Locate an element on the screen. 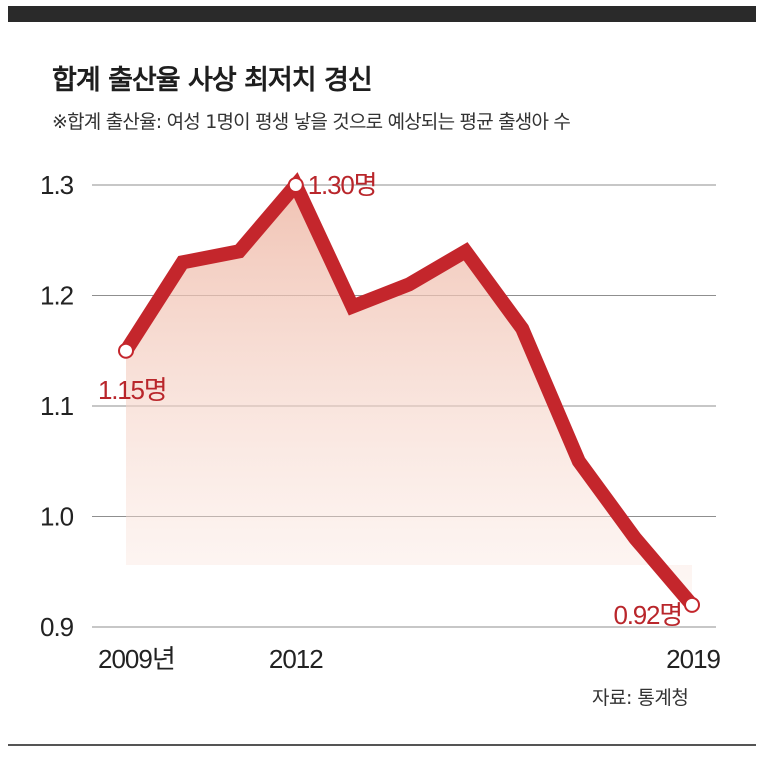  bottom-rule is located at coordinates (382, 745).